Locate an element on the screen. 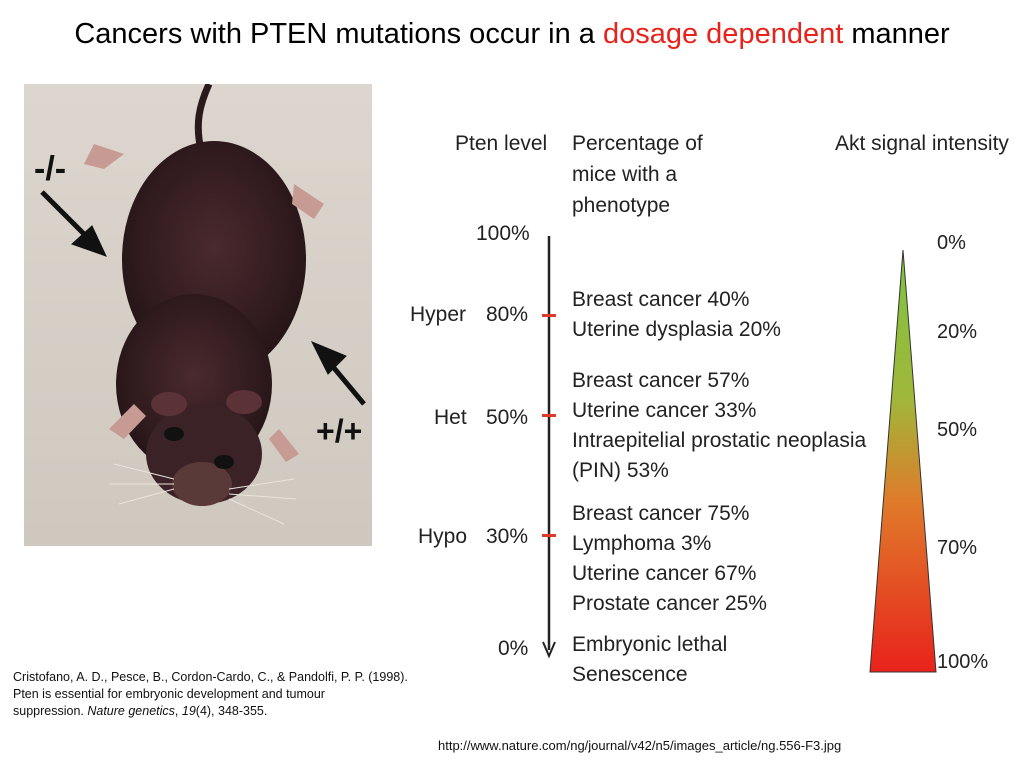 This screenshot has height=768, width=1024. akt-label-0: 0% is located at coordinates (951, 243).